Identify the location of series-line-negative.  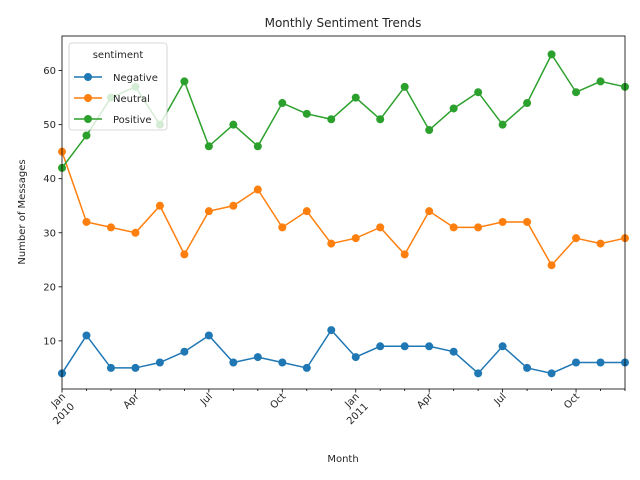
(343, 351).